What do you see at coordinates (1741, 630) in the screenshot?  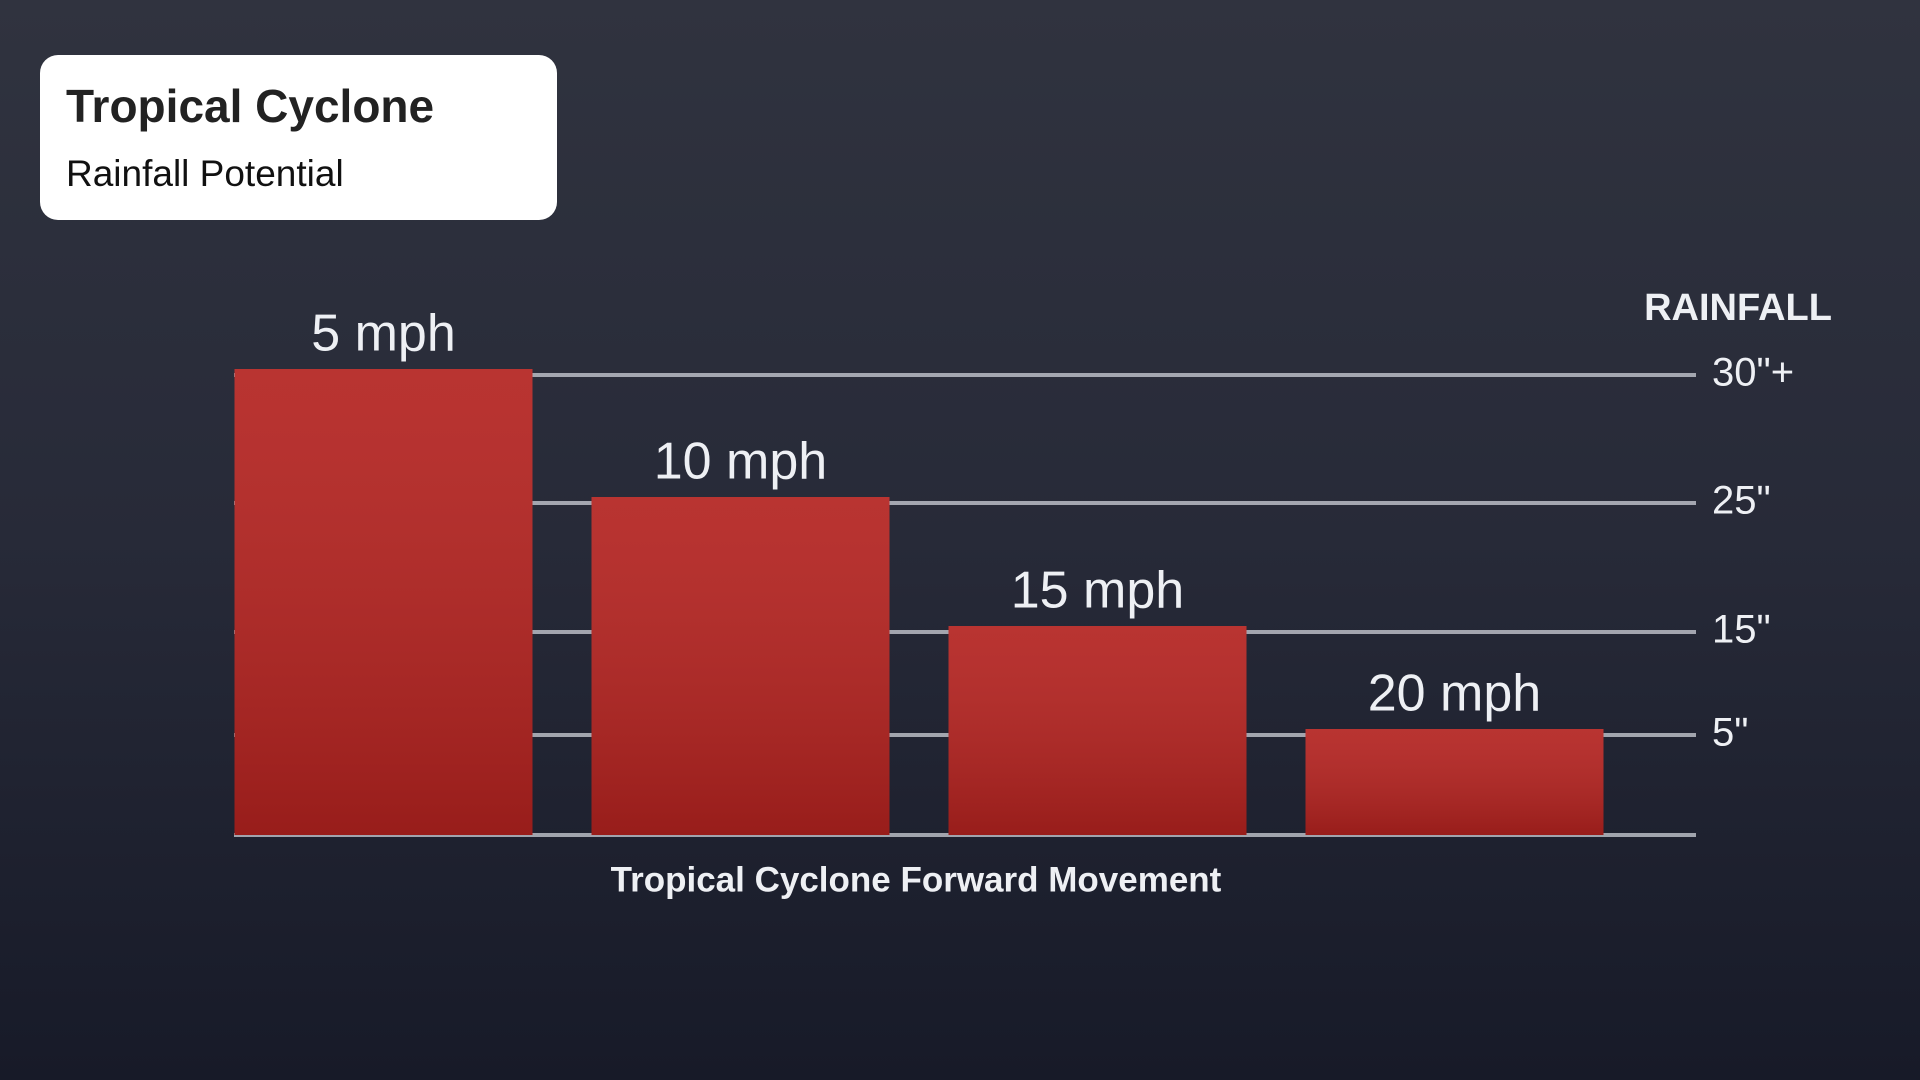 I see `y-tick-label: 15"` at bounding box center [1741, 630].